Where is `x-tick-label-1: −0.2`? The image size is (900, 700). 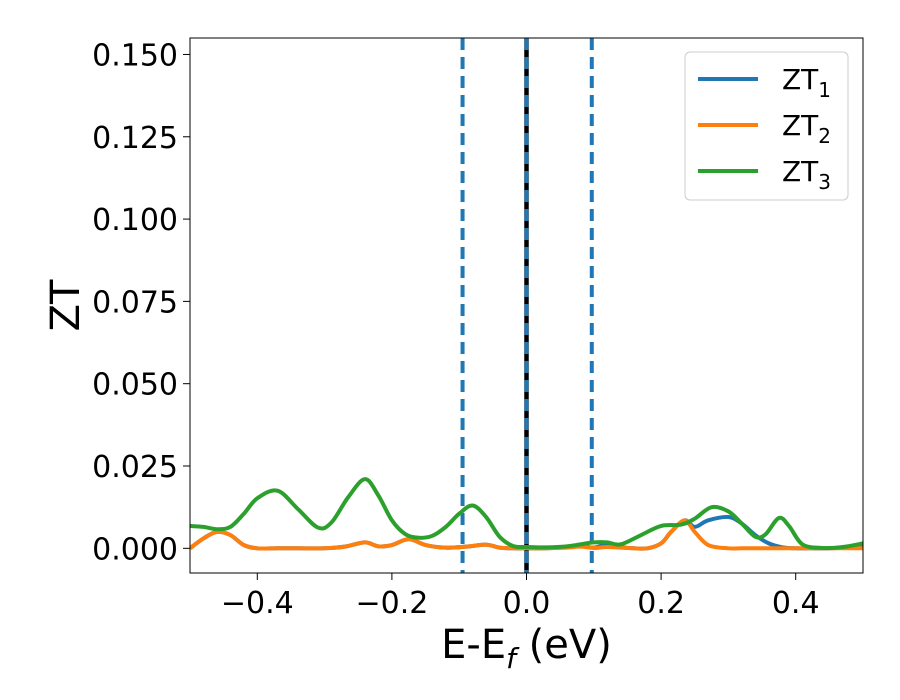
x-tick-label-1: −0.2 is located at coordinates (391, 603).